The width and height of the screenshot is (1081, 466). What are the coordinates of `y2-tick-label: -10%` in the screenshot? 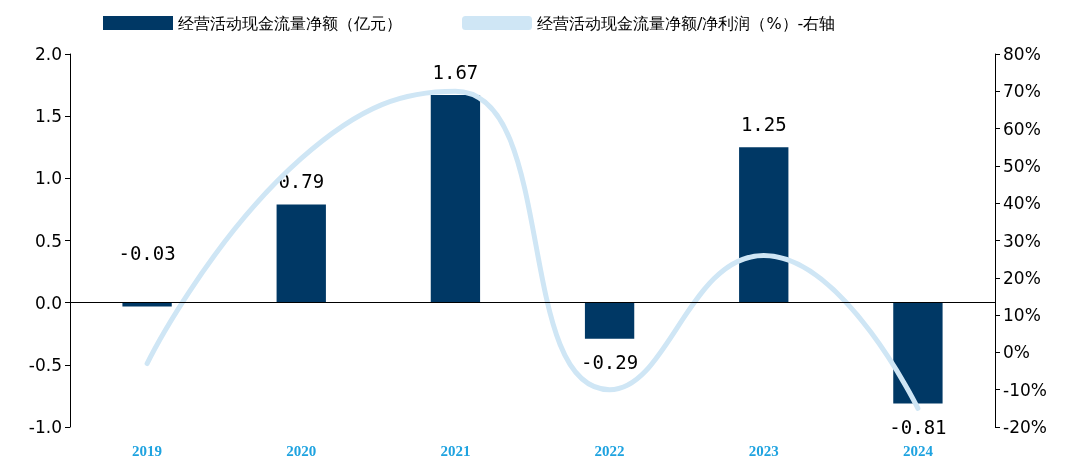 It's located at (1025, 389).